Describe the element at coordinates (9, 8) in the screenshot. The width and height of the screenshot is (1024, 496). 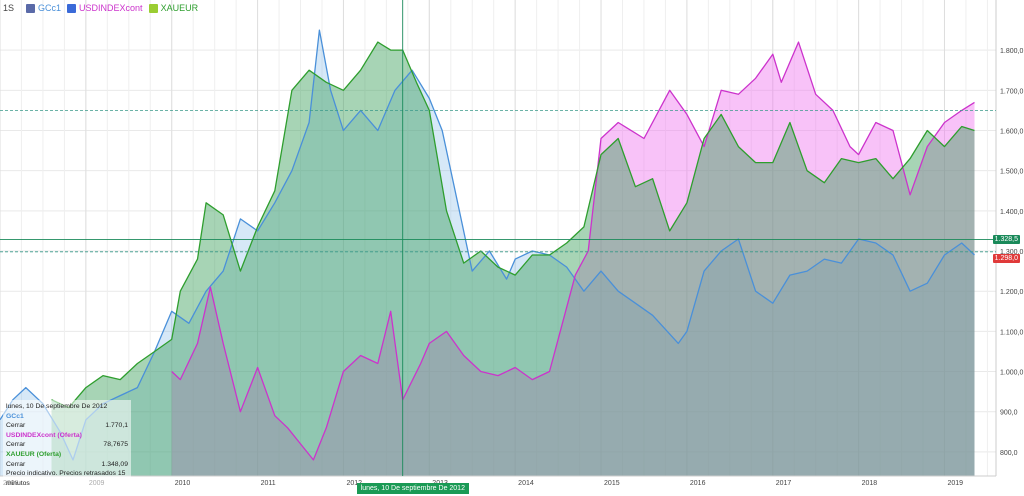
I see `timeframe-selector: 1S` at that location.